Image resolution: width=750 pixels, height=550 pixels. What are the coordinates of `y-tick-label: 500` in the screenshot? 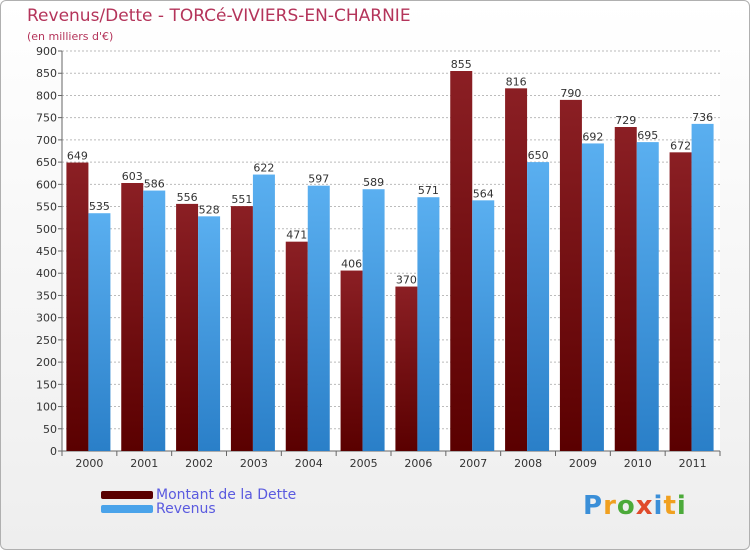 It's located at (46, 229).